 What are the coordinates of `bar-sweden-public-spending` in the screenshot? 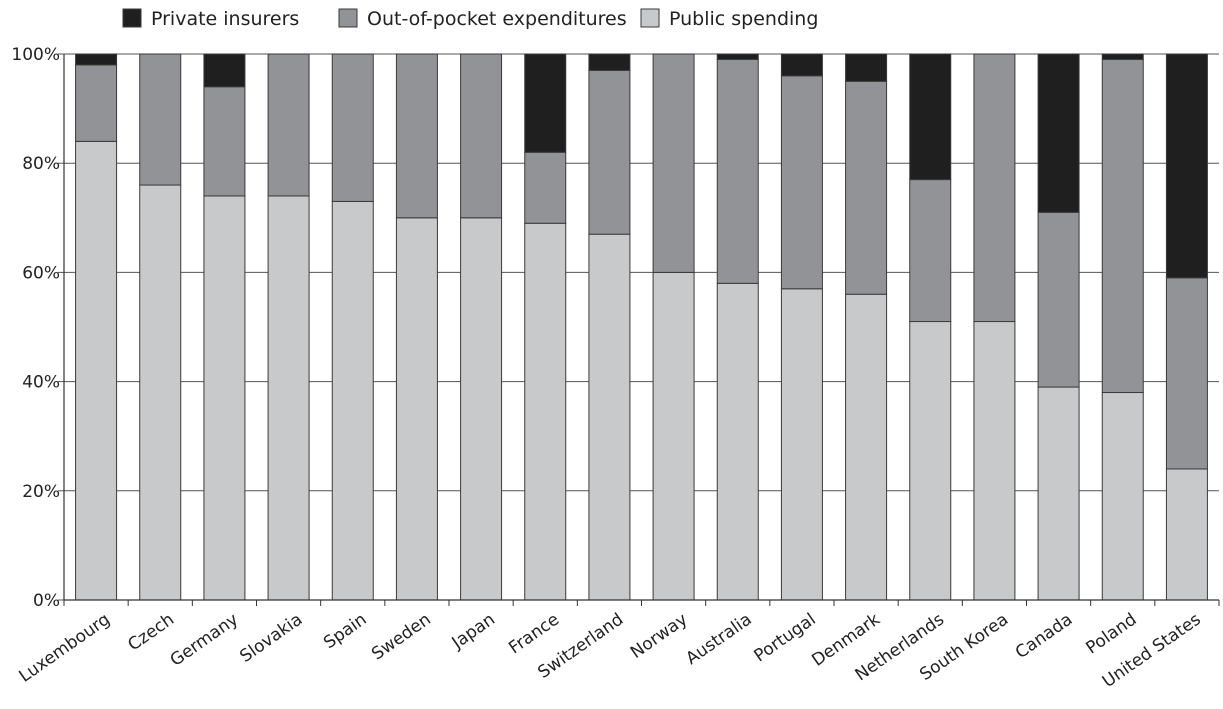 It's located at (416, 409).